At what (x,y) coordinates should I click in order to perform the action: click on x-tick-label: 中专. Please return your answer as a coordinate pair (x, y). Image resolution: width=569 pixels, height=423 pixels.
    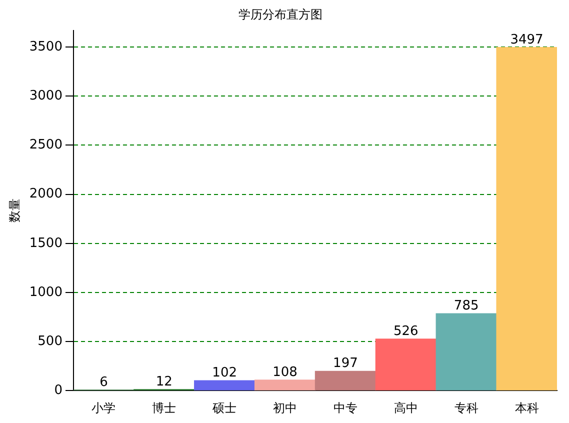
    Looking at the image, I should click on (345, 407).